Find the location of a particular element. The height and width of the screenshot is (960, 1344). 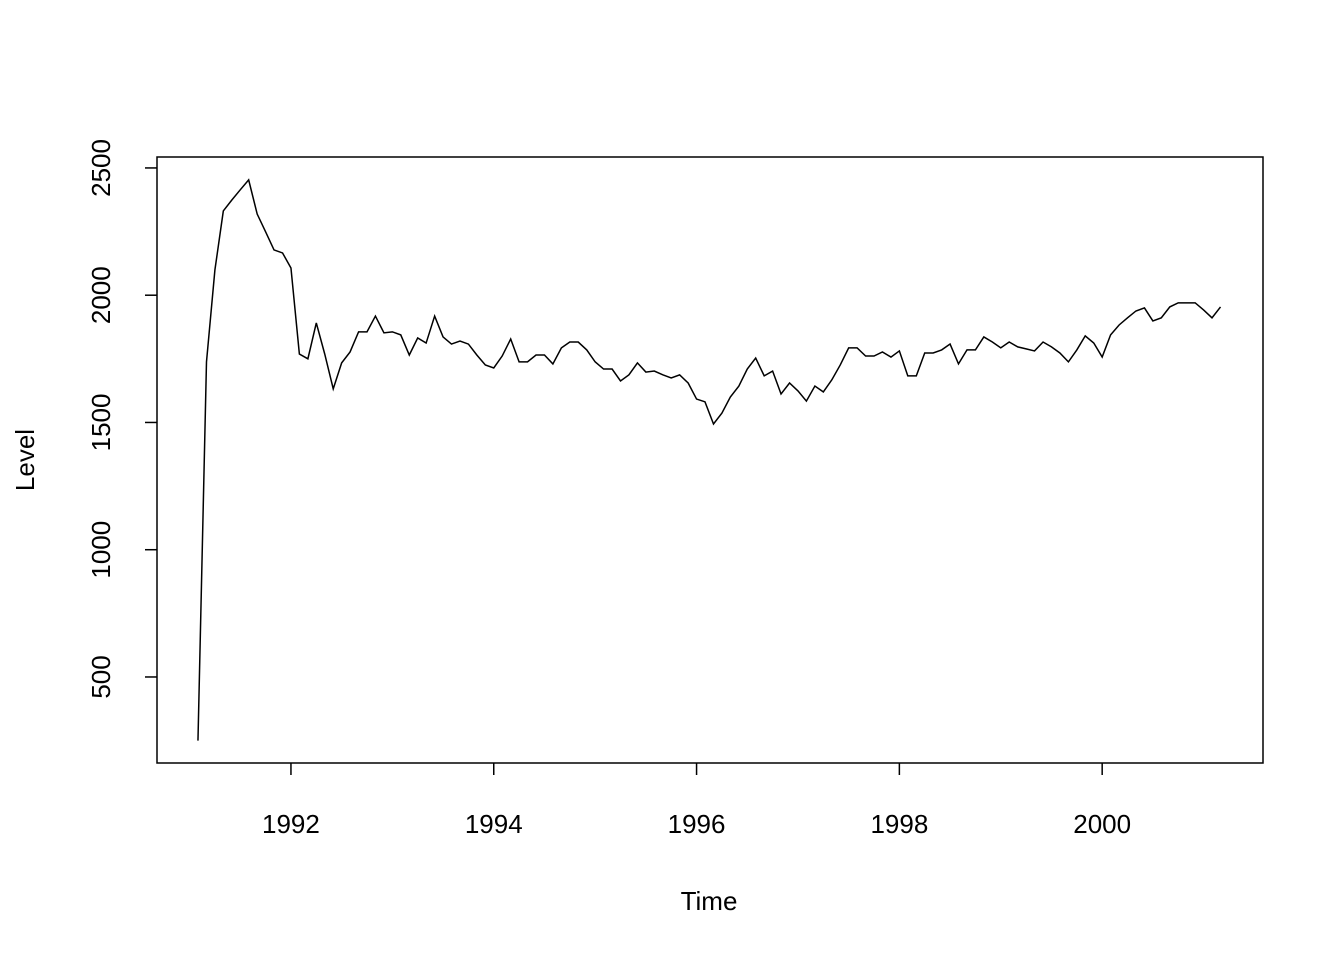

y-tick-label: 500 is located at coordinates (101, 676).